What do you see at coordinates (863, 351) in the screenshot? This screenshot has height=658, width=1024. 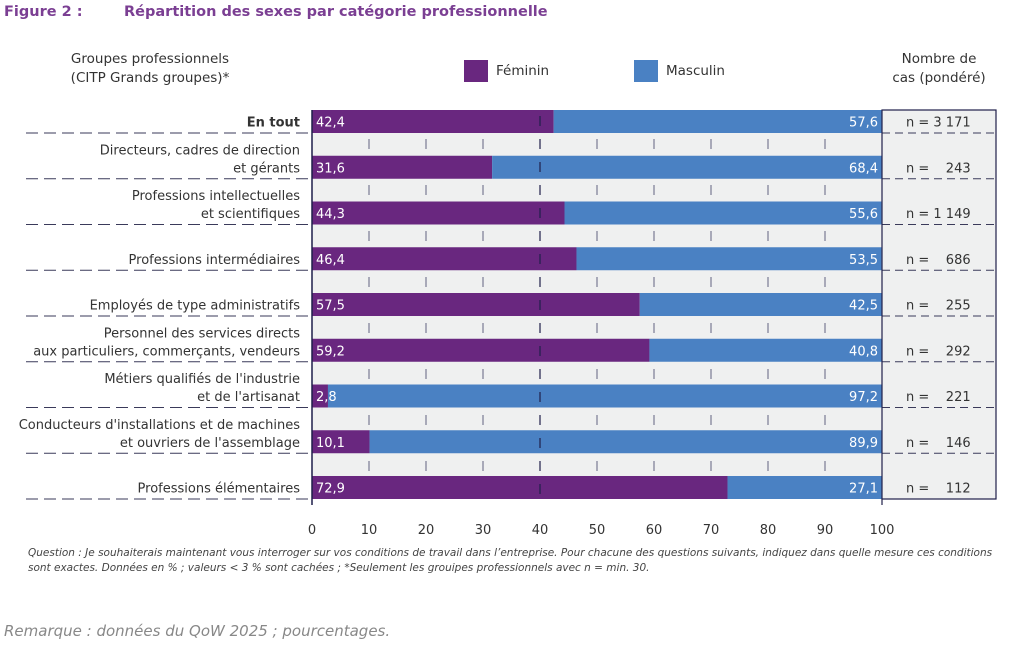 I see `data-label-masculin: 40,8` at bounding box center [863, 351].